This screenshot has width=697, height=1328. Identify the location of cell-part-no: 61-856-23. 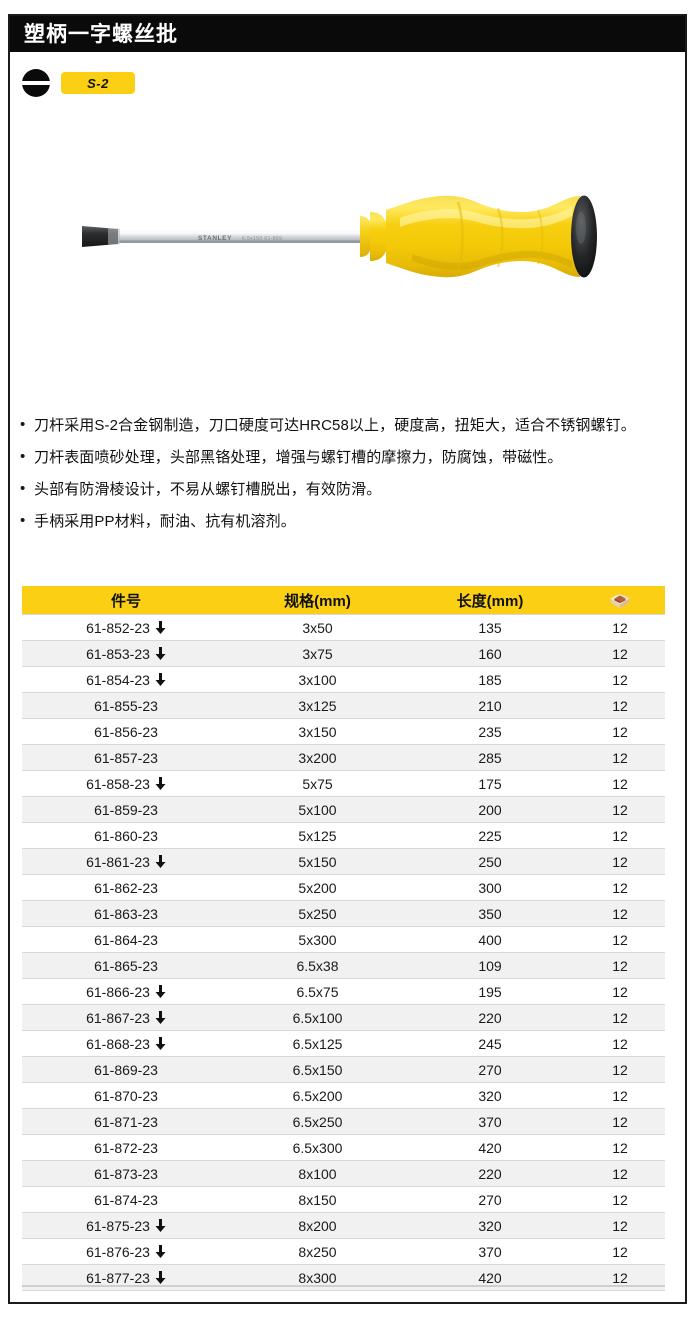
(126, 731).